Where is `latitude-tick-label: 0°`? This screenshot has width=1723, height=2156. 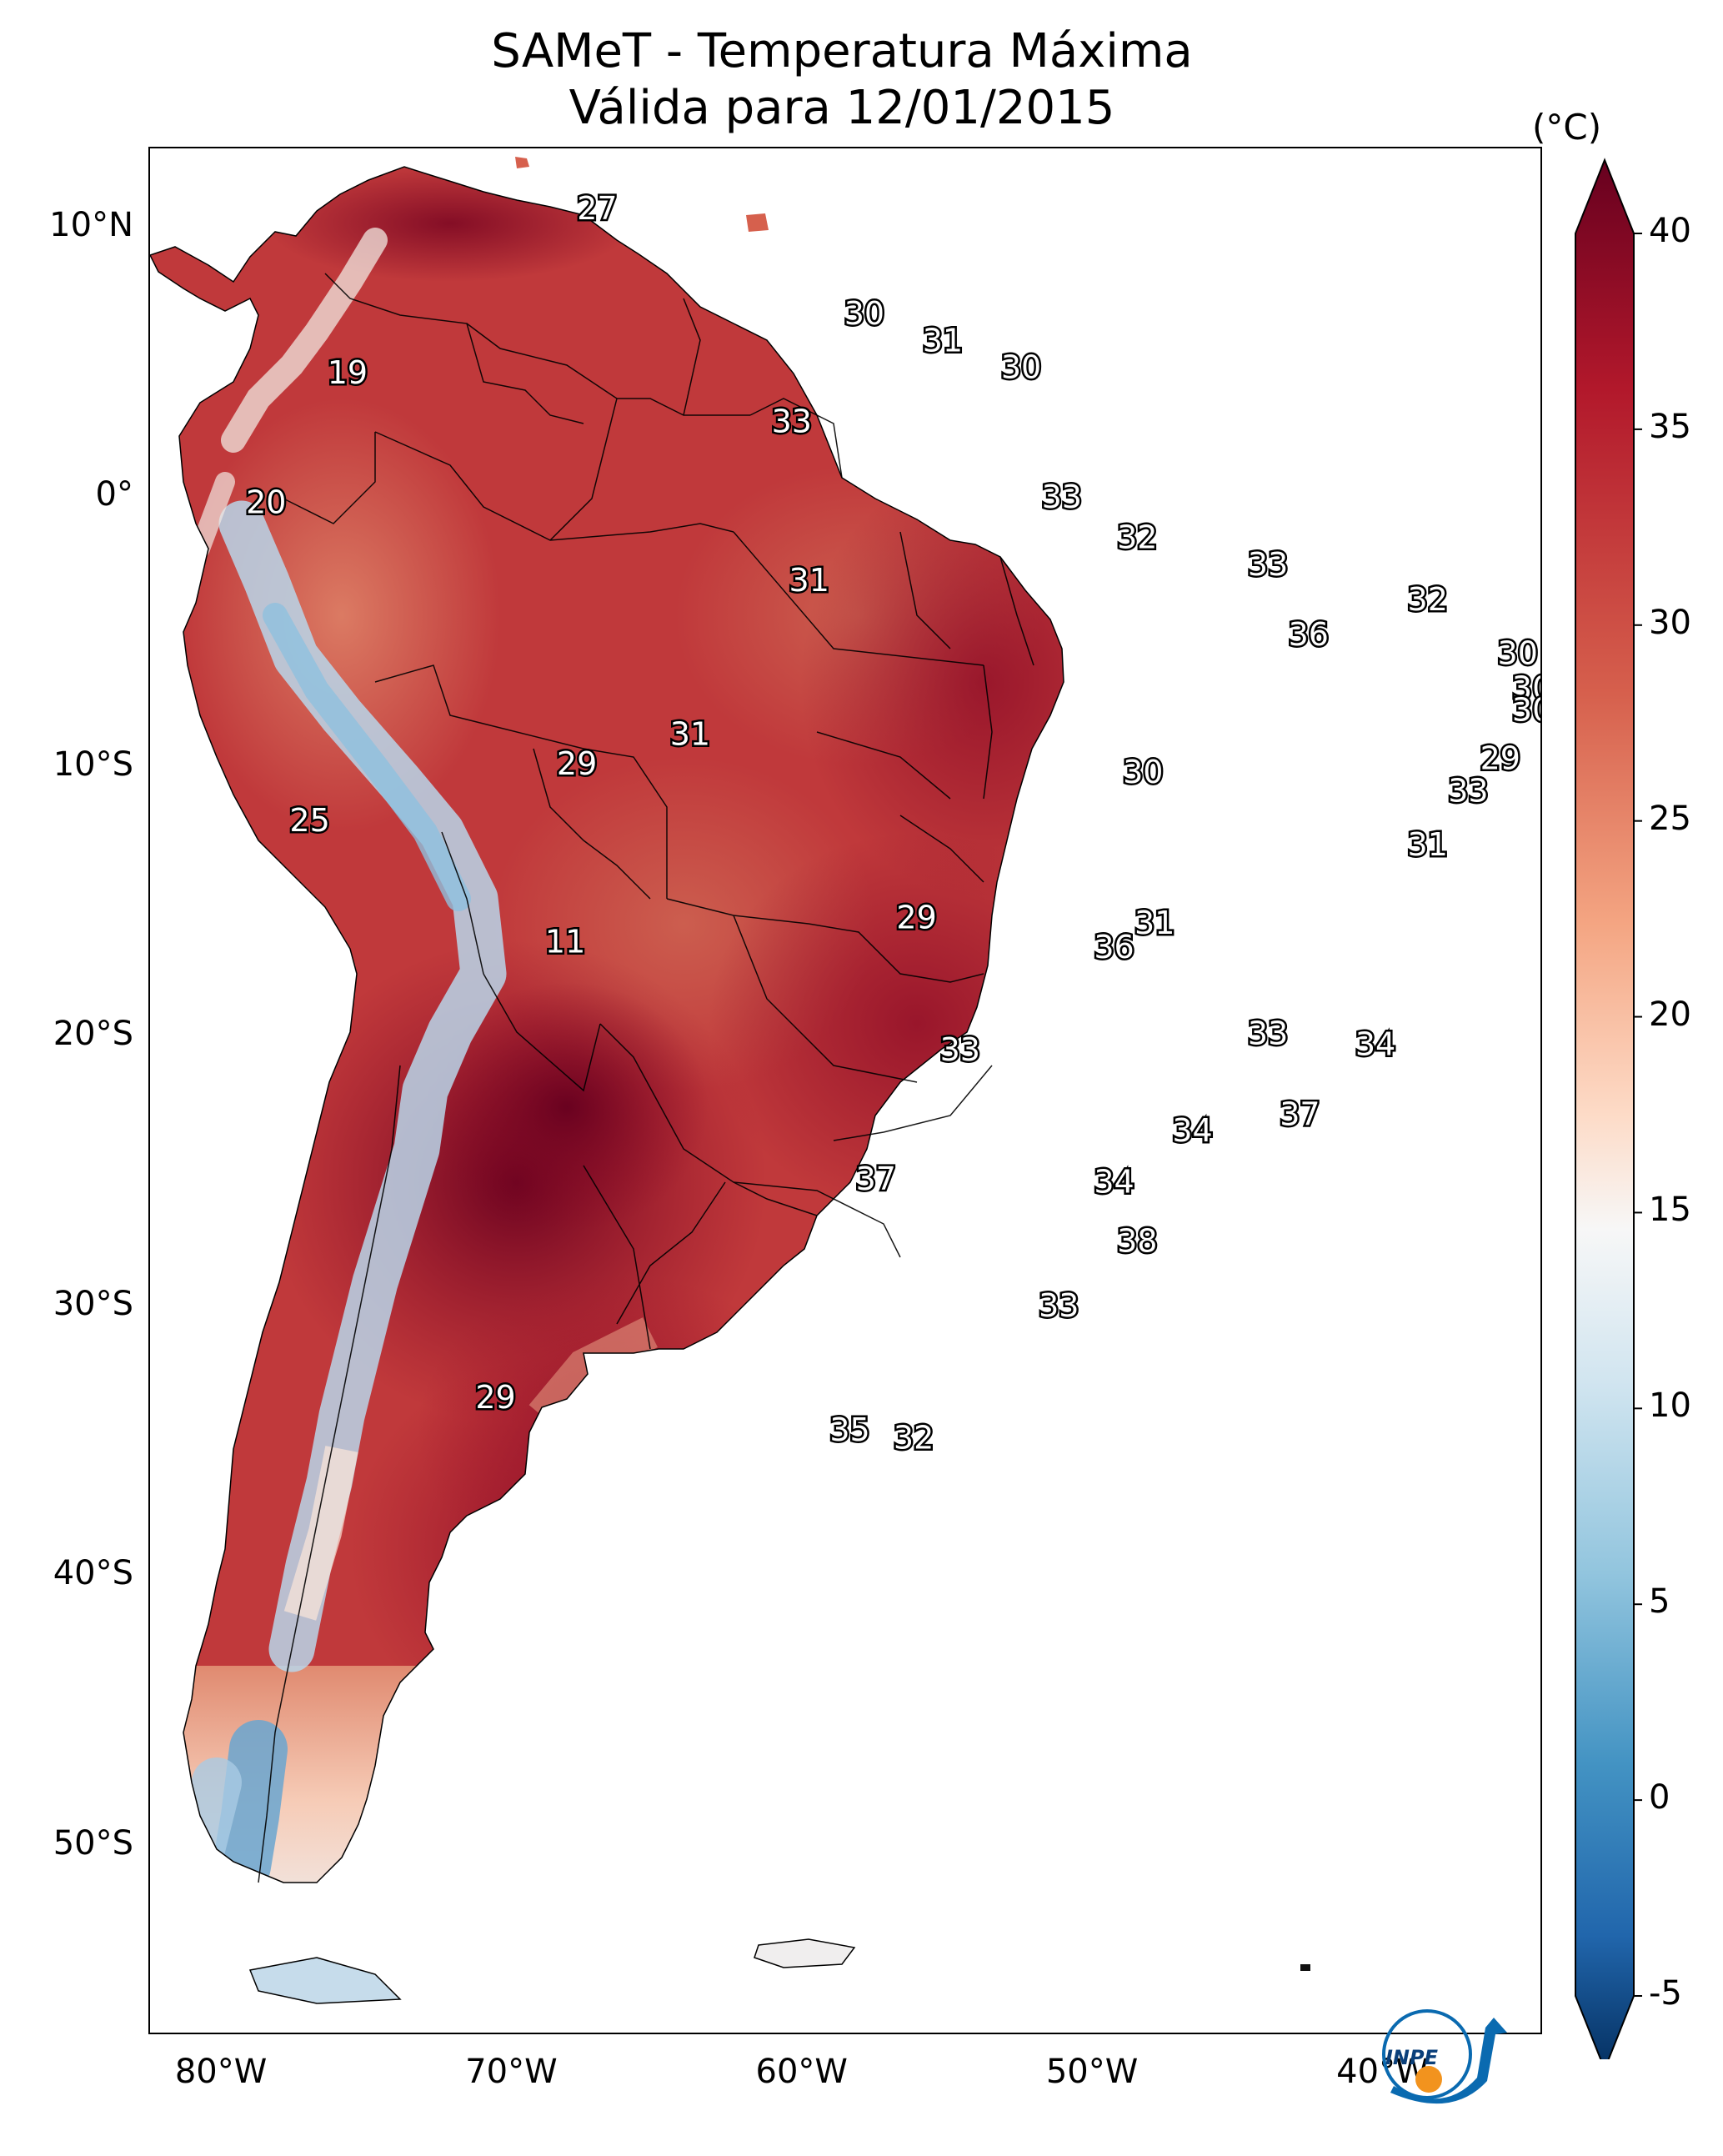
latitude-tick-label: 0° is located at coordinates (114, 495).